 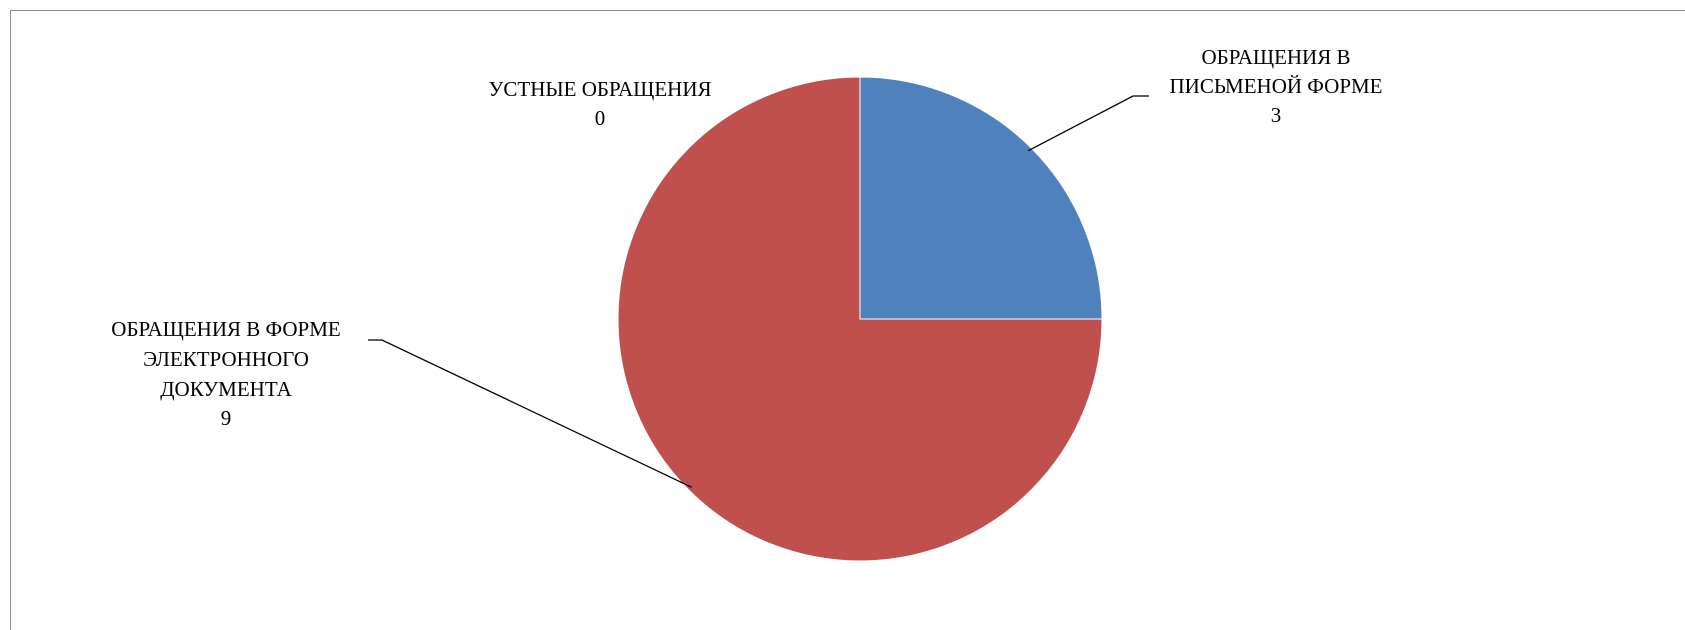 I want to click on data-label-written-line-2: ПИСЬМЕНОЙ ФОРМЕ, so click(x=1276, y=86).